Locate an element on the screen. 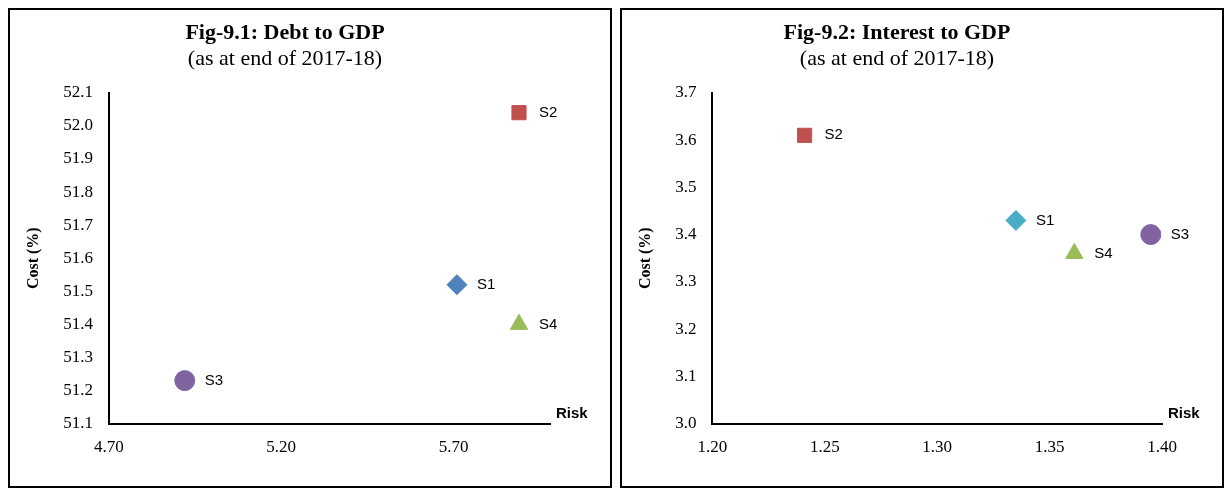 The width and height of the screenshot is (1232, 496). y-tick-label: 52.0 is located at coordinates (78, 125).